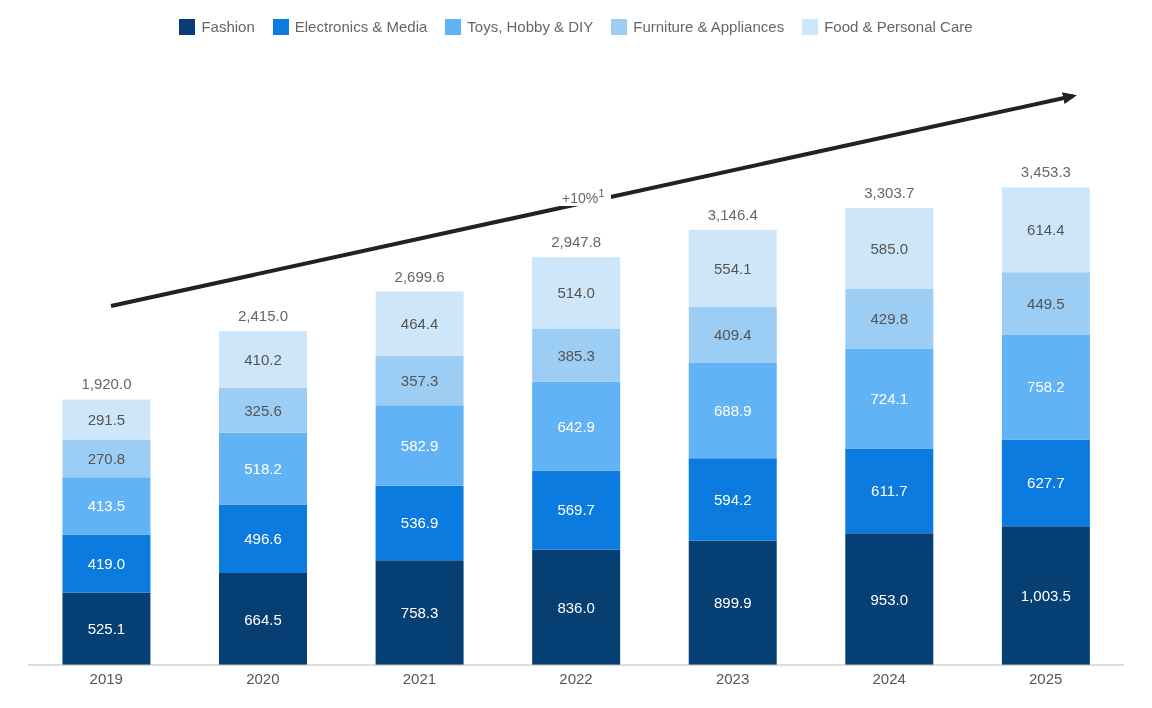 The width and height of the screenshot is (1152, 708). I want to click on data-label: 899.9, so click(732, 603).